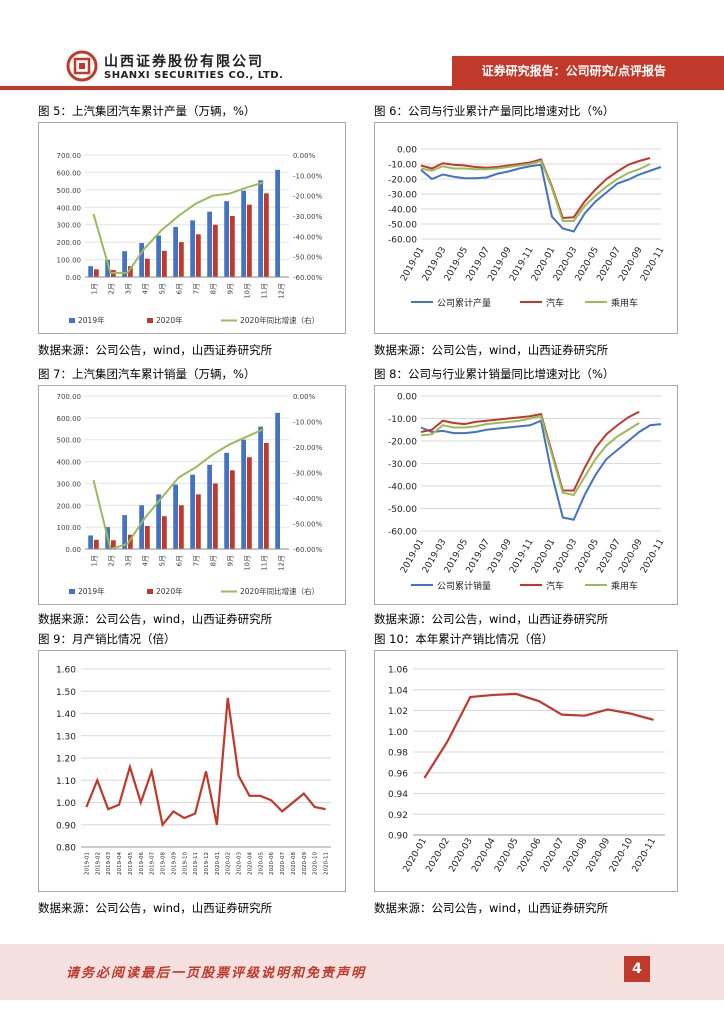  Describe the element at coordinates (66, 737) in the screenshot. I see `y-tick-label: 1.30` at that location.